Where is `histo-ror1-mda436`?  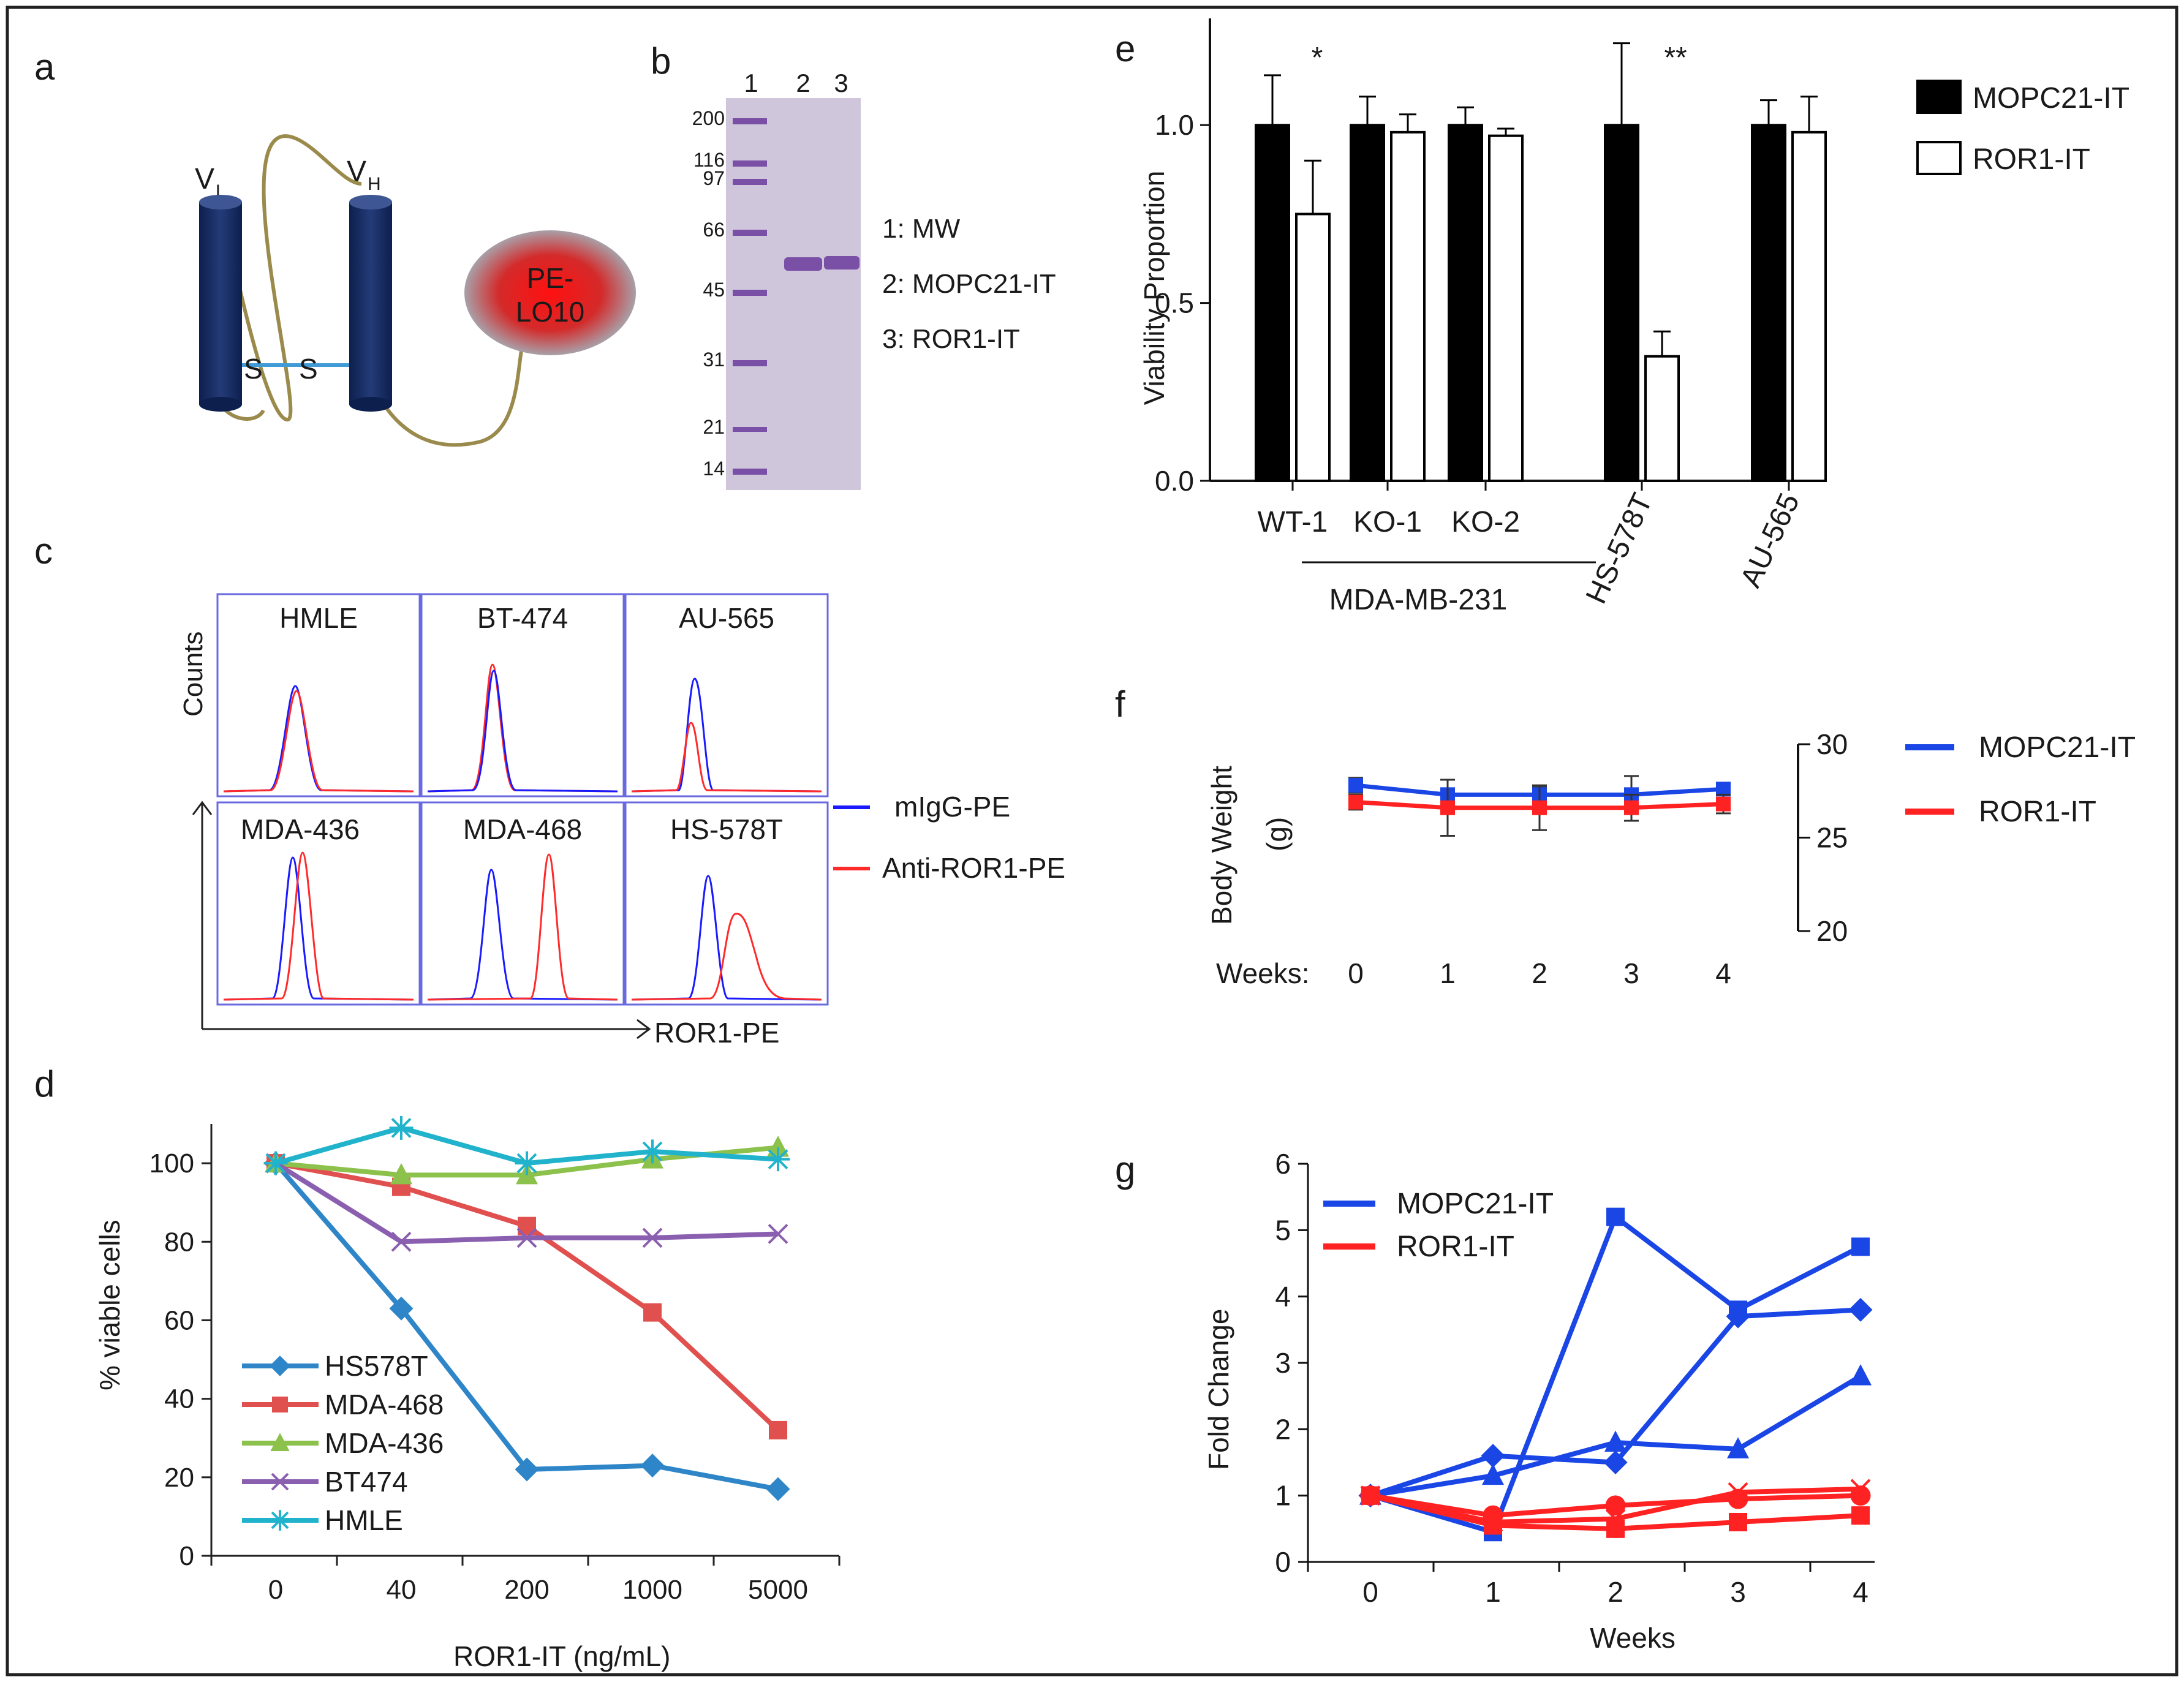
histo-ror1-mda436 is located at coordinates (318, 926).